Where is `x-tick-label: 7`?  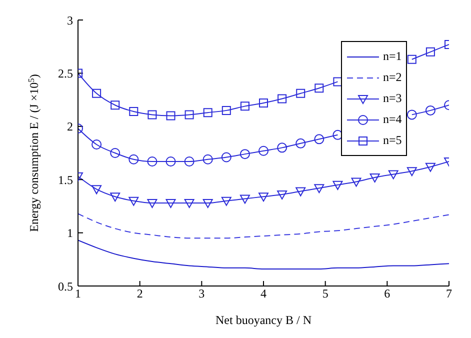
x-tick-label: 7 is located at coordinates (449, 293).